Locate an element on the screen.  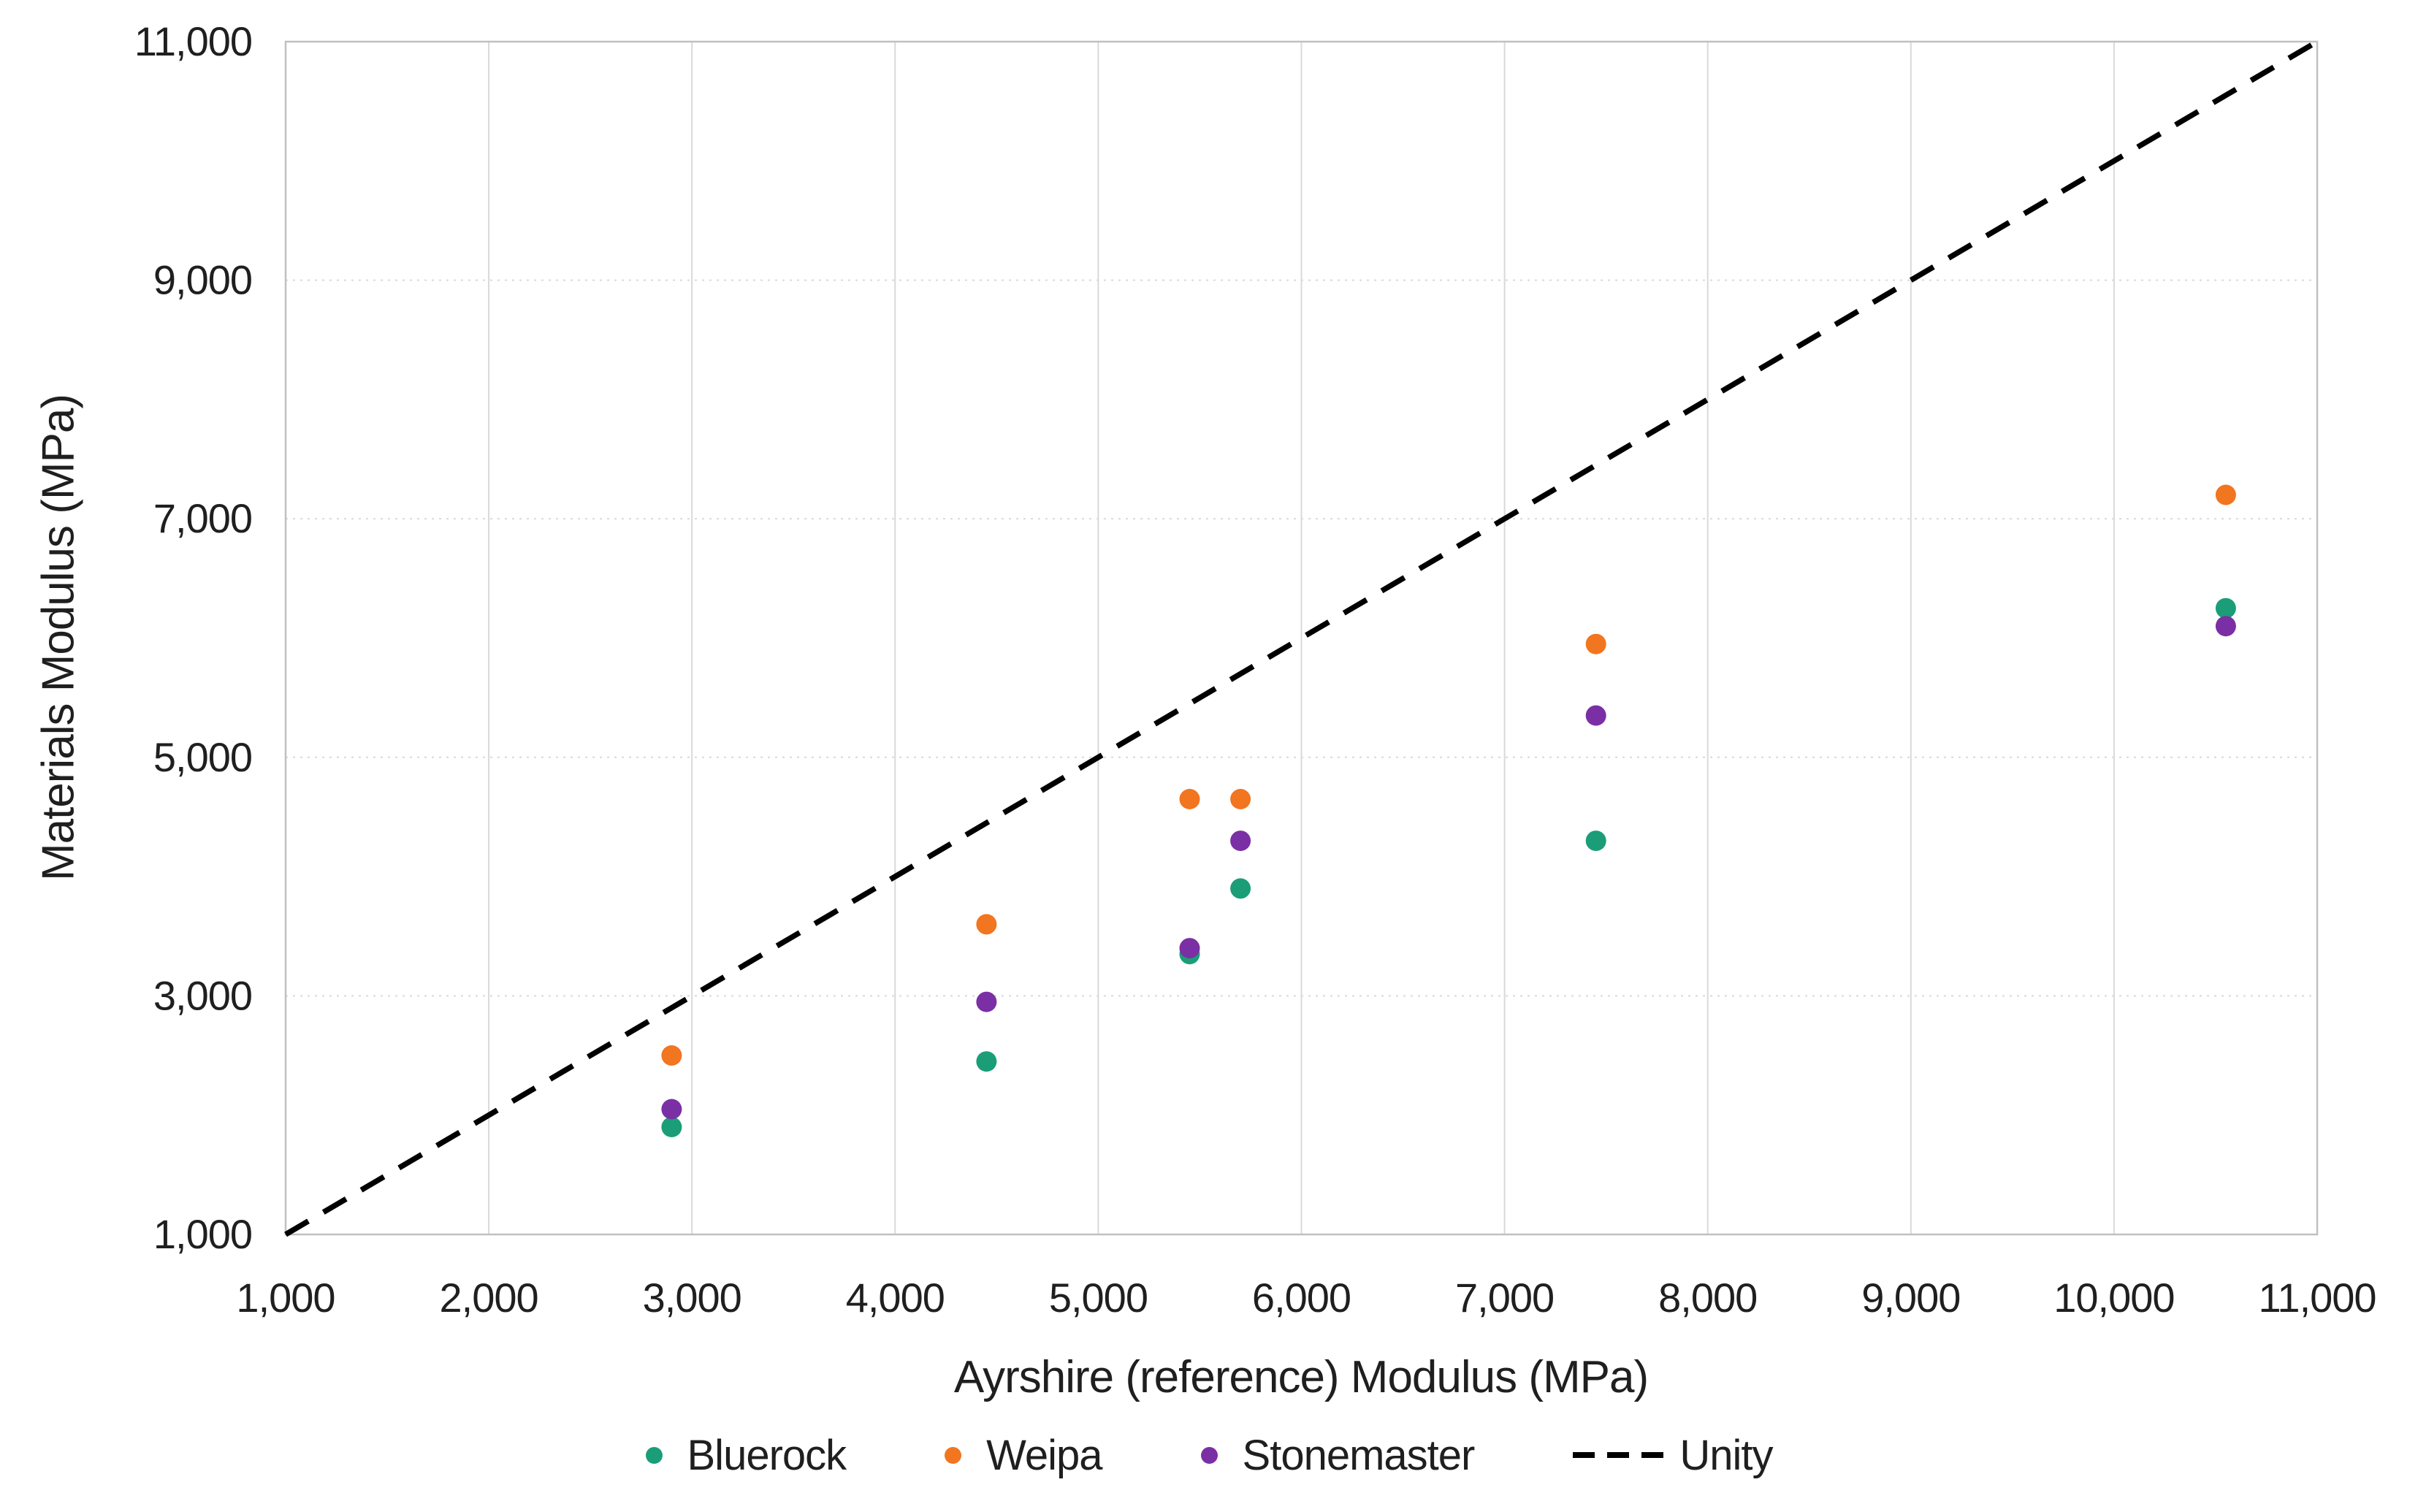
x-tick-label: 7,000 is located at coordinates (1504, 1298).